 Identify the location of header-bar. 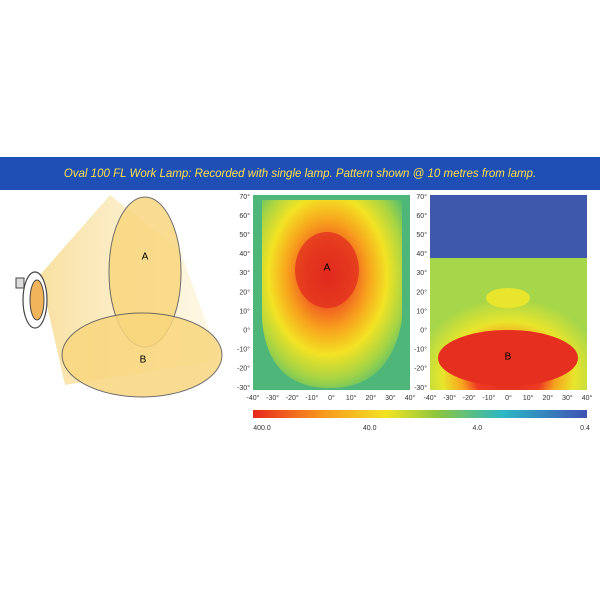
(300, 173).